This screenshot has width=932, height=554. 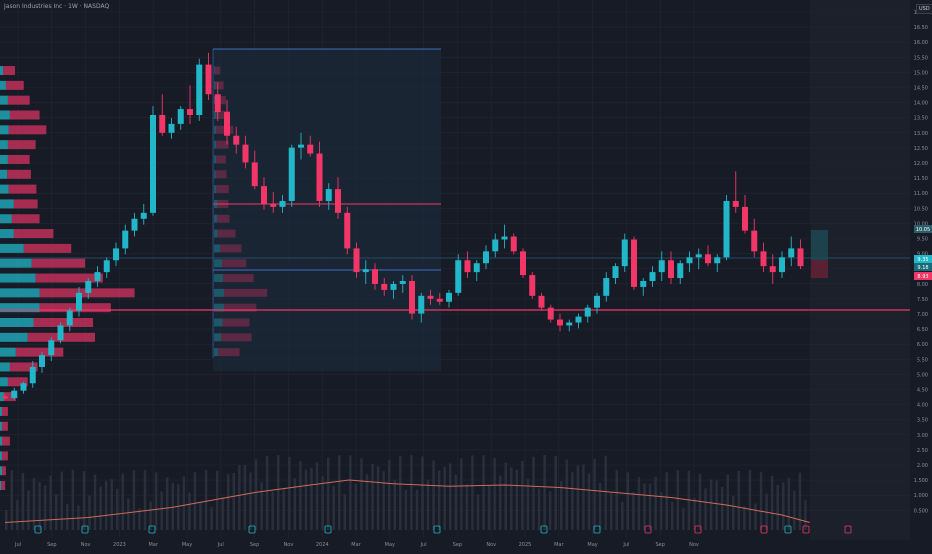 I want to click on y-tick-label: 12.00, so click(x=921, y=164).